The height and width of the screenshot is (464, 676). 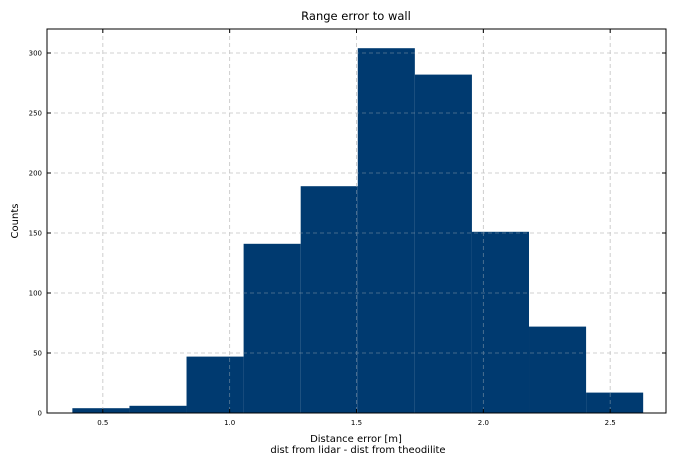 I want to click on y-tick-label: 200, so click(x=35, y=174).